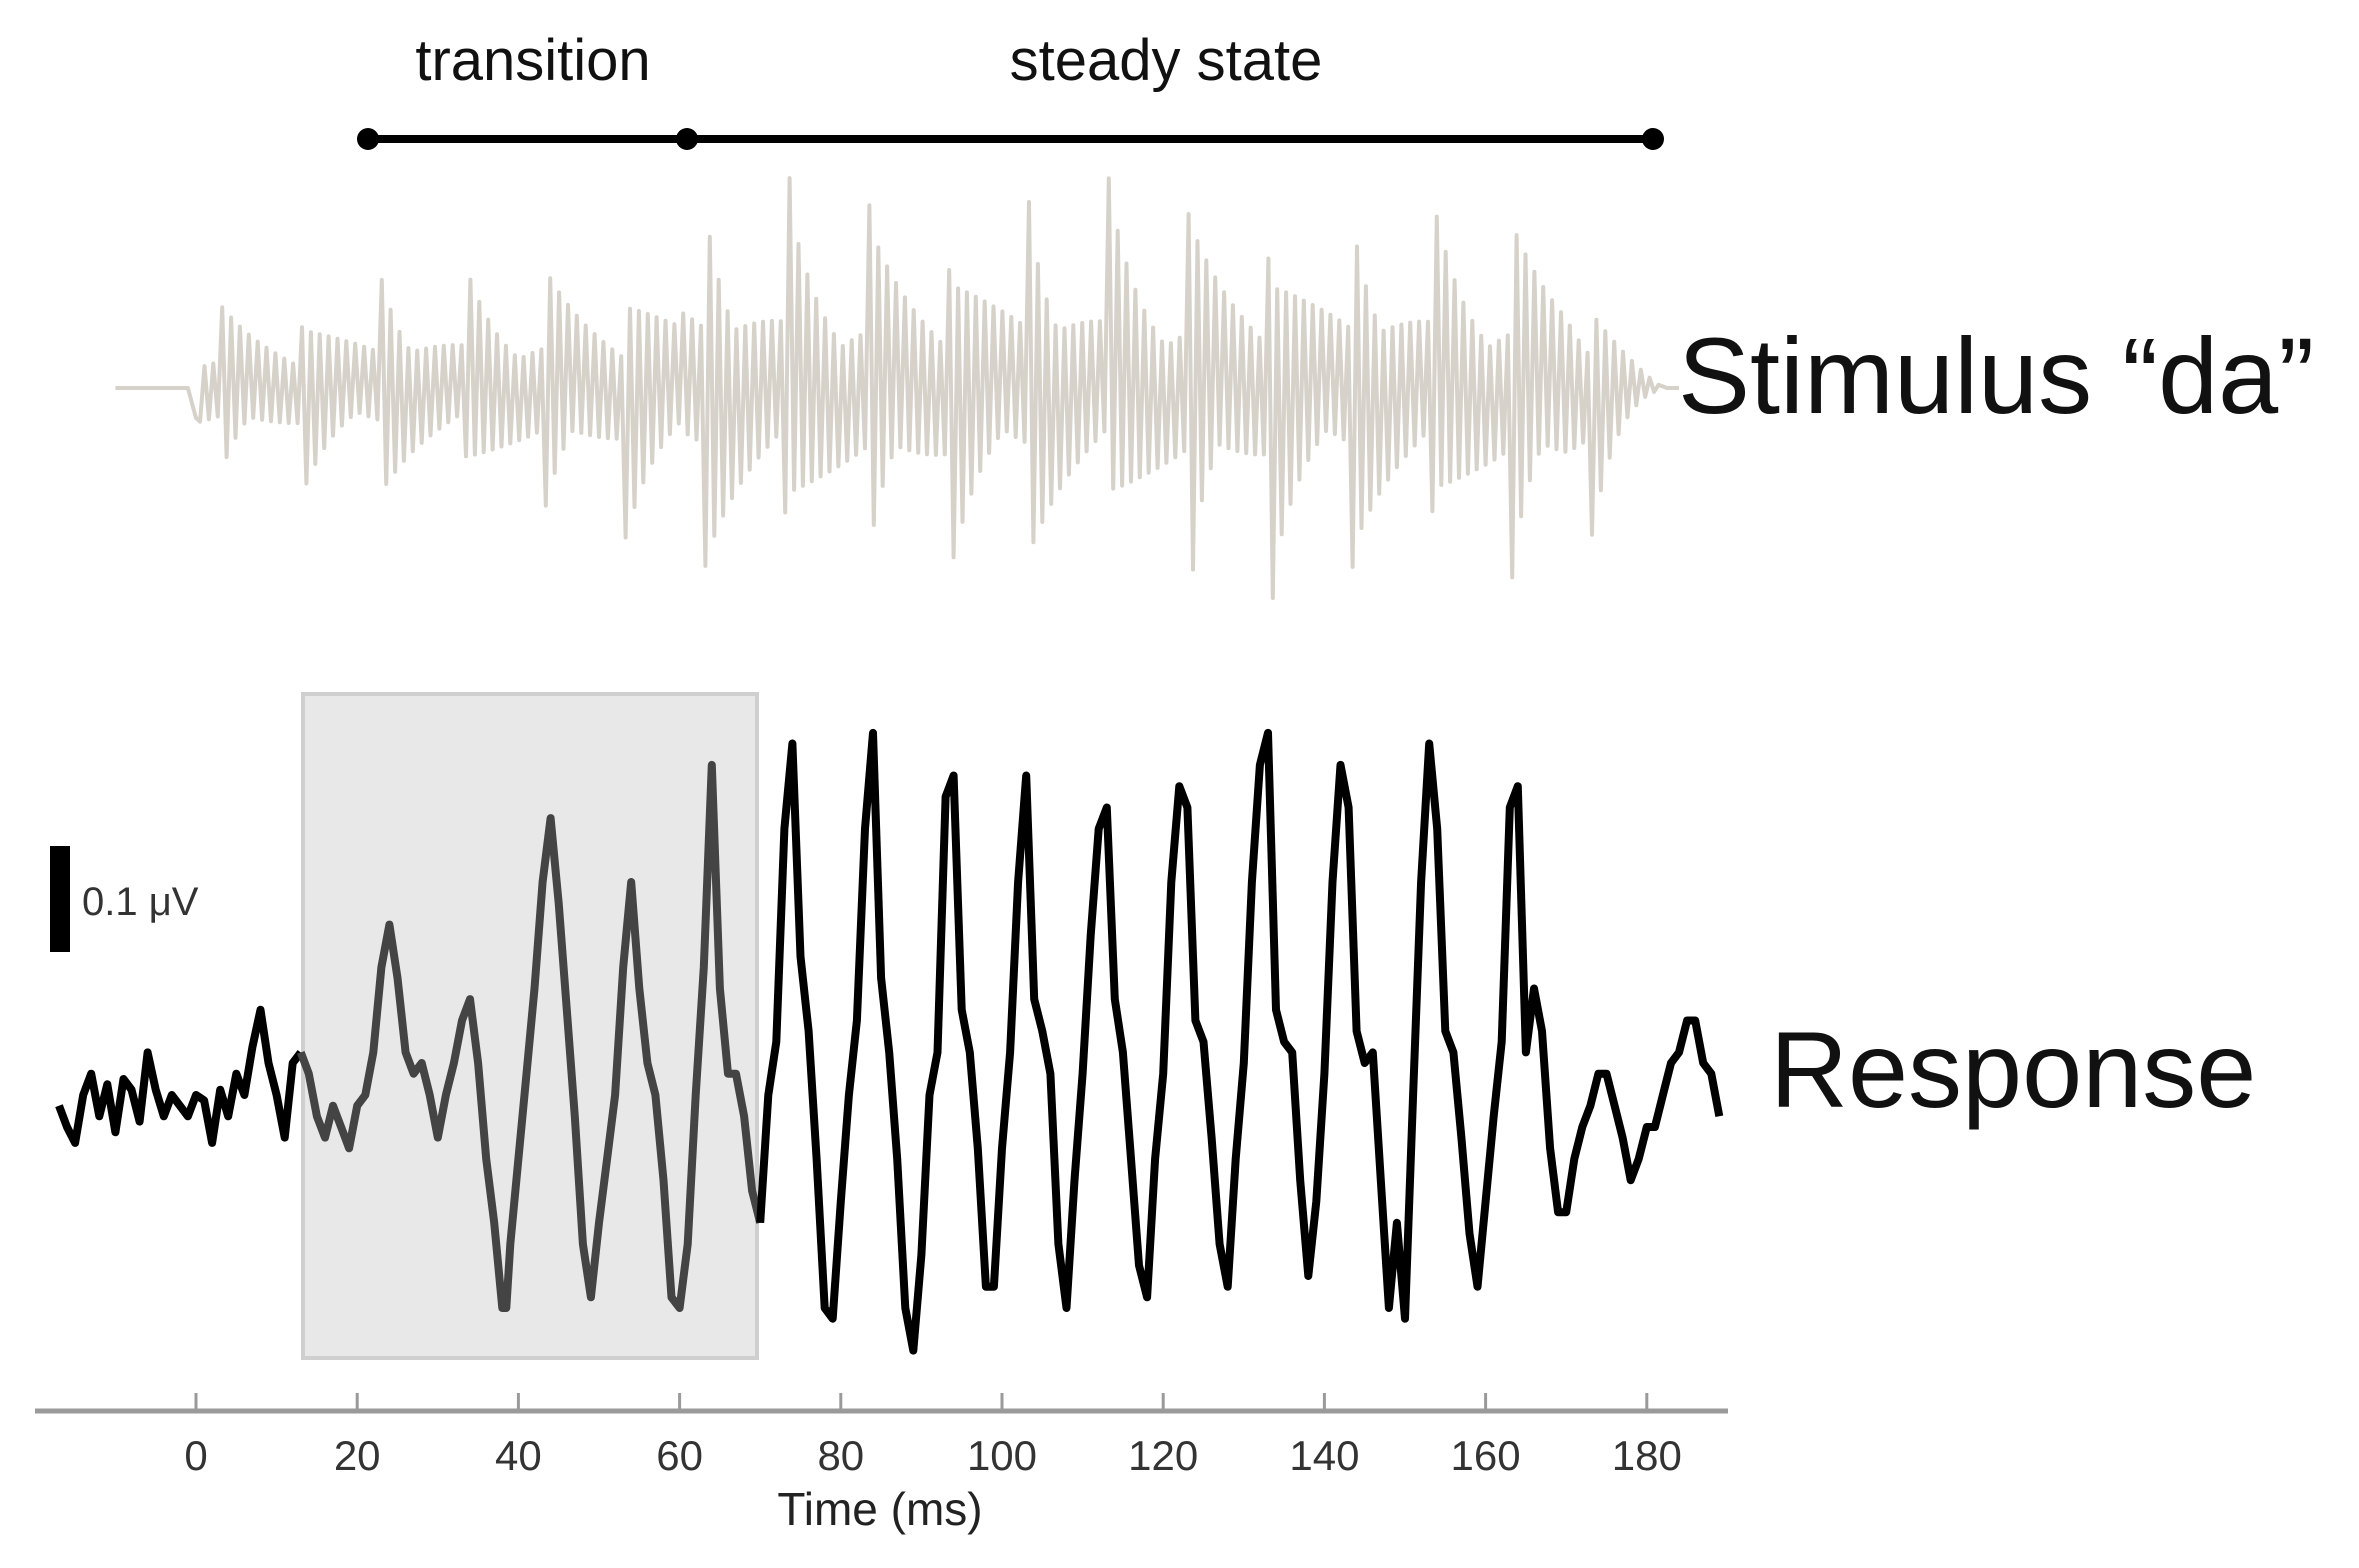 This screenshot has height=1568, width=2359. What do you see at coordinates (368, 139) in the screenshot?
I see `bracket-start-dot` at bounding box center [368, 139].